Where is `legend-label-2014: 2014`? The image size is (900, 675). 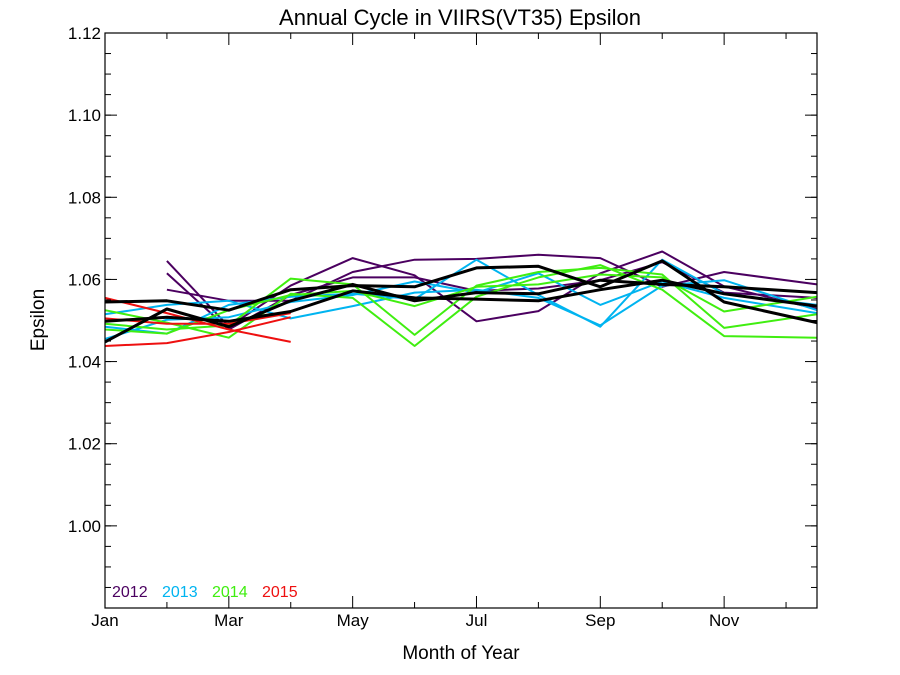
legend-label-2014: 2014 is located at coordinates (230, 592).